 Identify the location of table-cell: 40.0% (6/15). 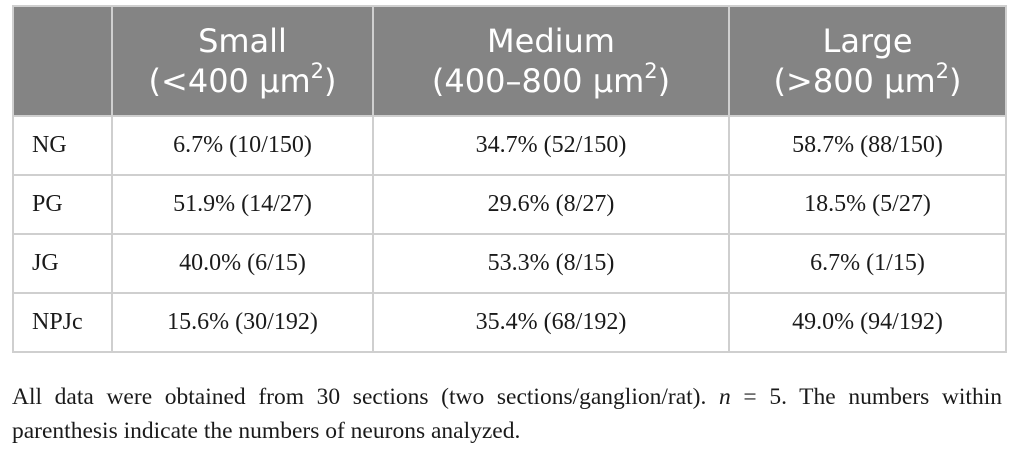
(242, 263).